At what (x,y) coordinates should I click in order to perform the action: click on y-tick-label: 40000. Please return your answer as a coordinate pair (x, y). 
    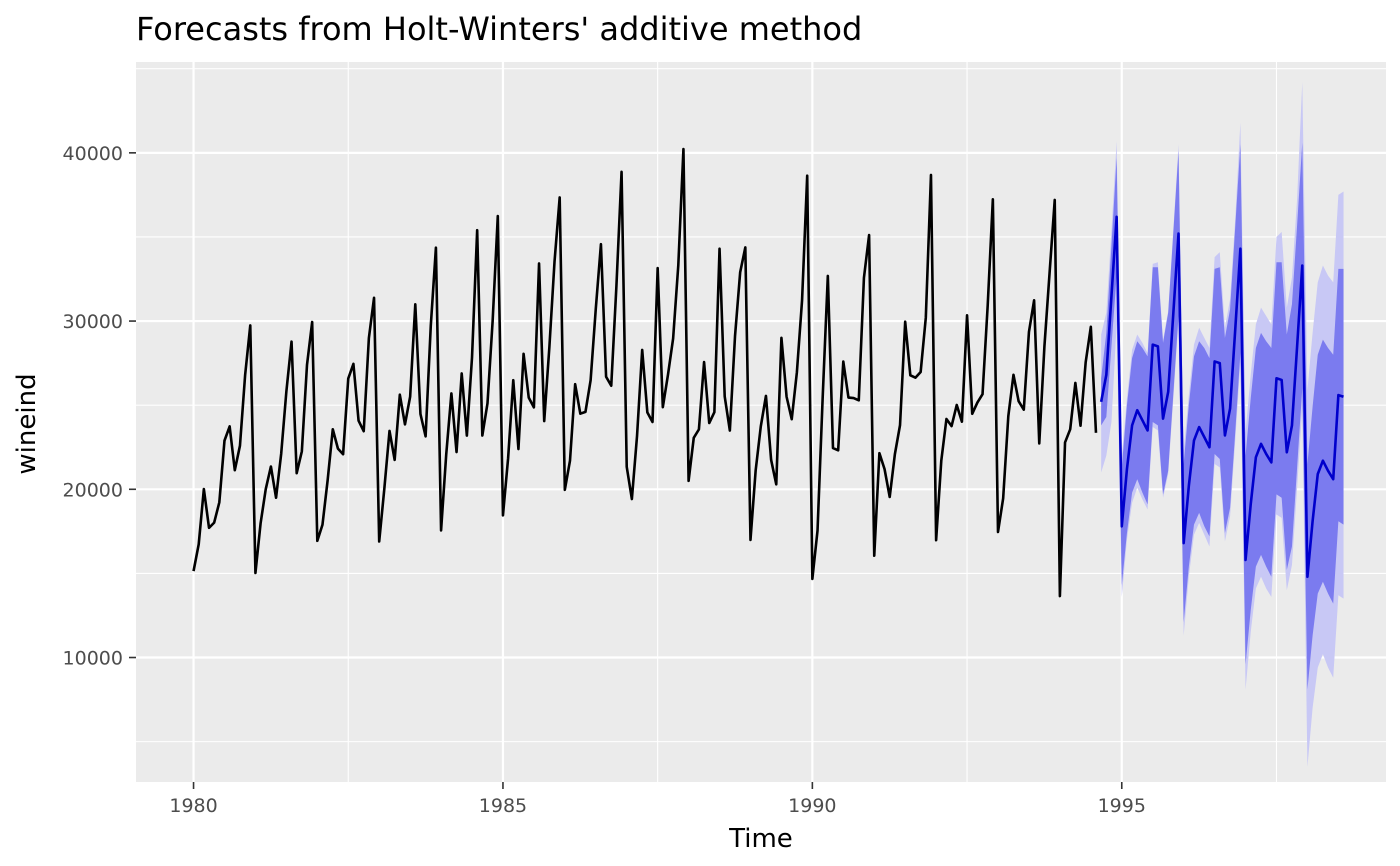
    Looking at the image, I should click on (93, 154).